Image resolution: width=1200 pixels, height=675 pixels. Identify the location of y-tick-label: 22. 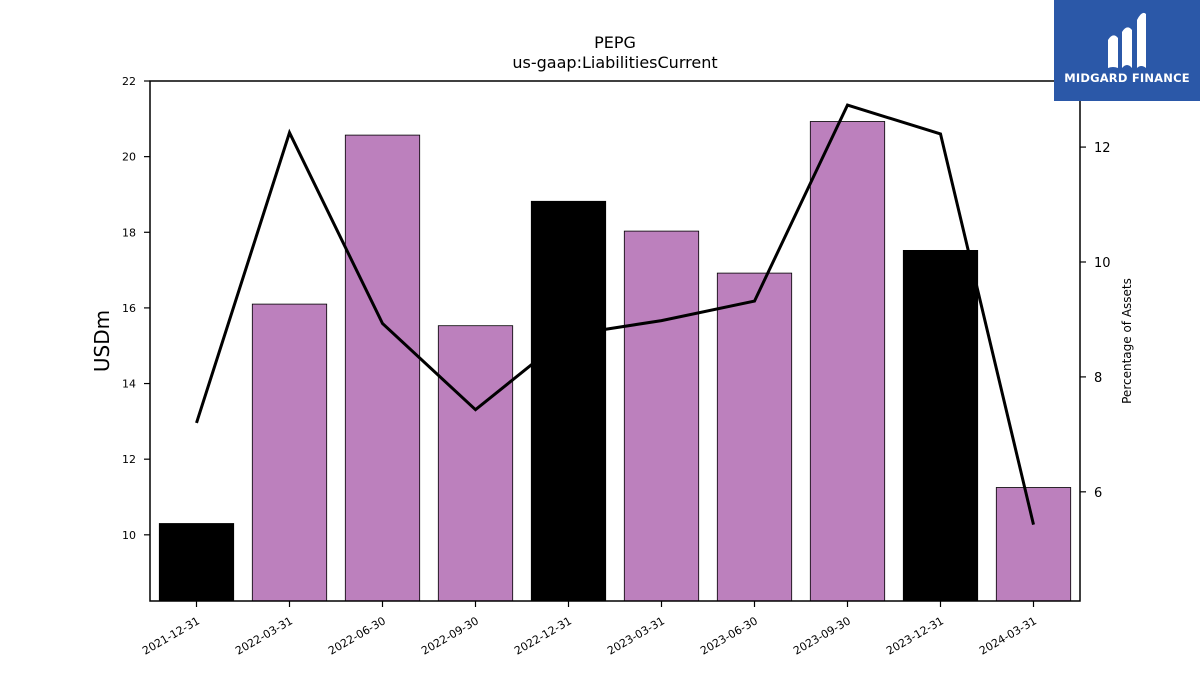
(129, 81).